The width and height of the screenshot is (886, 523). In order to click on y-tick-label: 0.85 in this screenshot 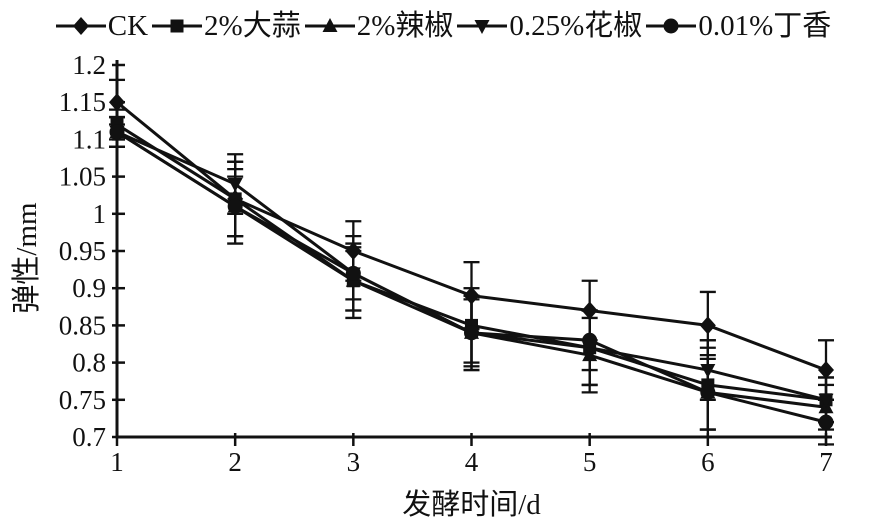, I will do `click(82, 325)`.